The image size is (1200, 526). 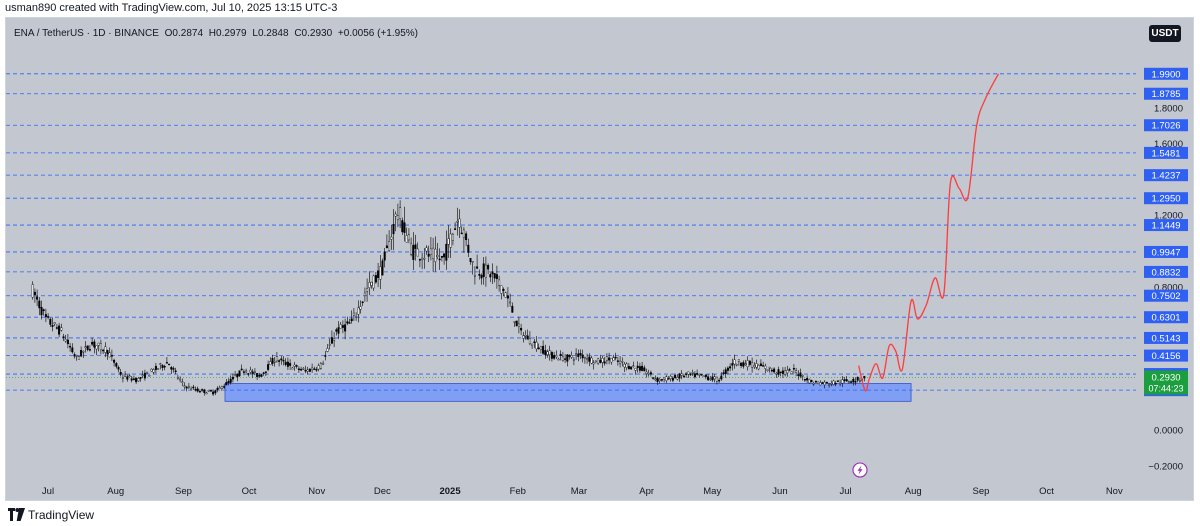 What do you see at coordinates (845, 491) in the screenshot?
I see `time-tick-label: Jul` at bounding box center [845, 491].